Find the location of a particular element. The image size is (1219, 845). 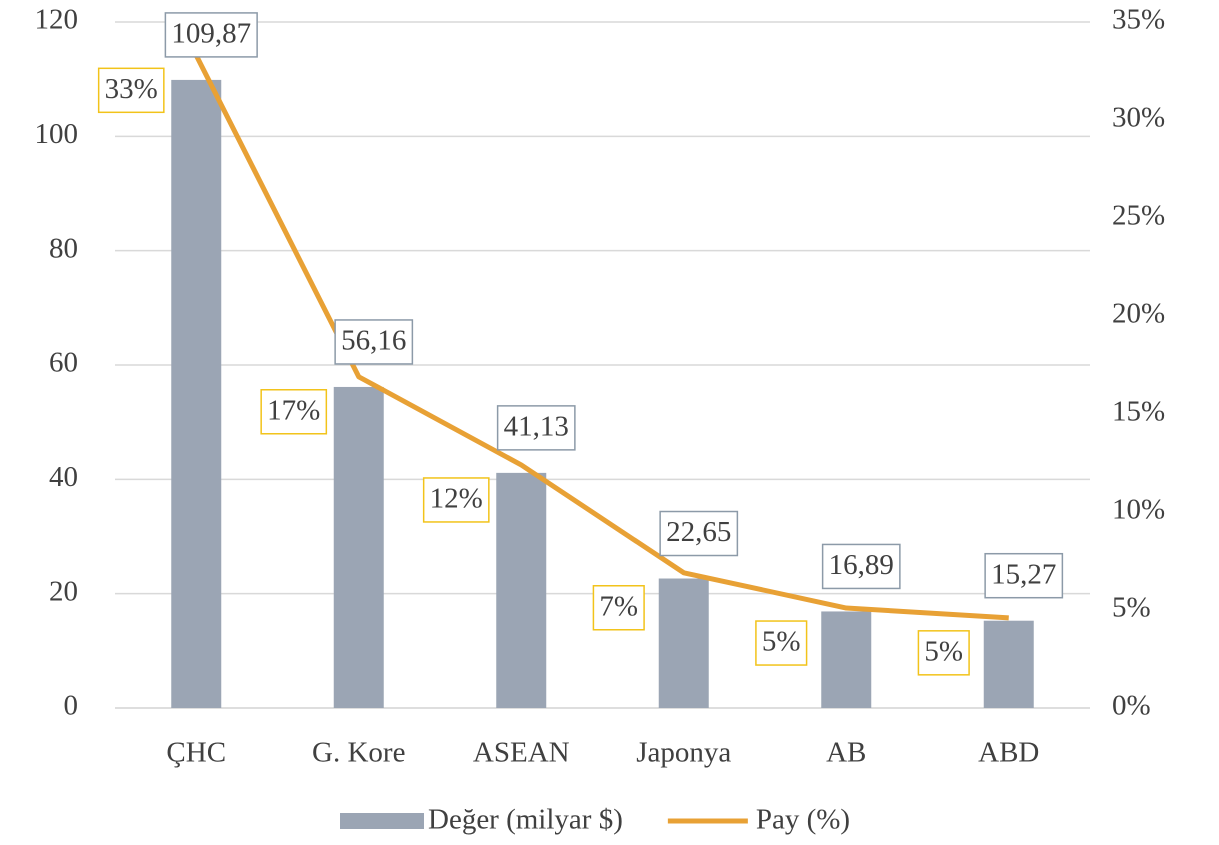

bar-value-label: 15,27 is located at coordinates (1023, 574).